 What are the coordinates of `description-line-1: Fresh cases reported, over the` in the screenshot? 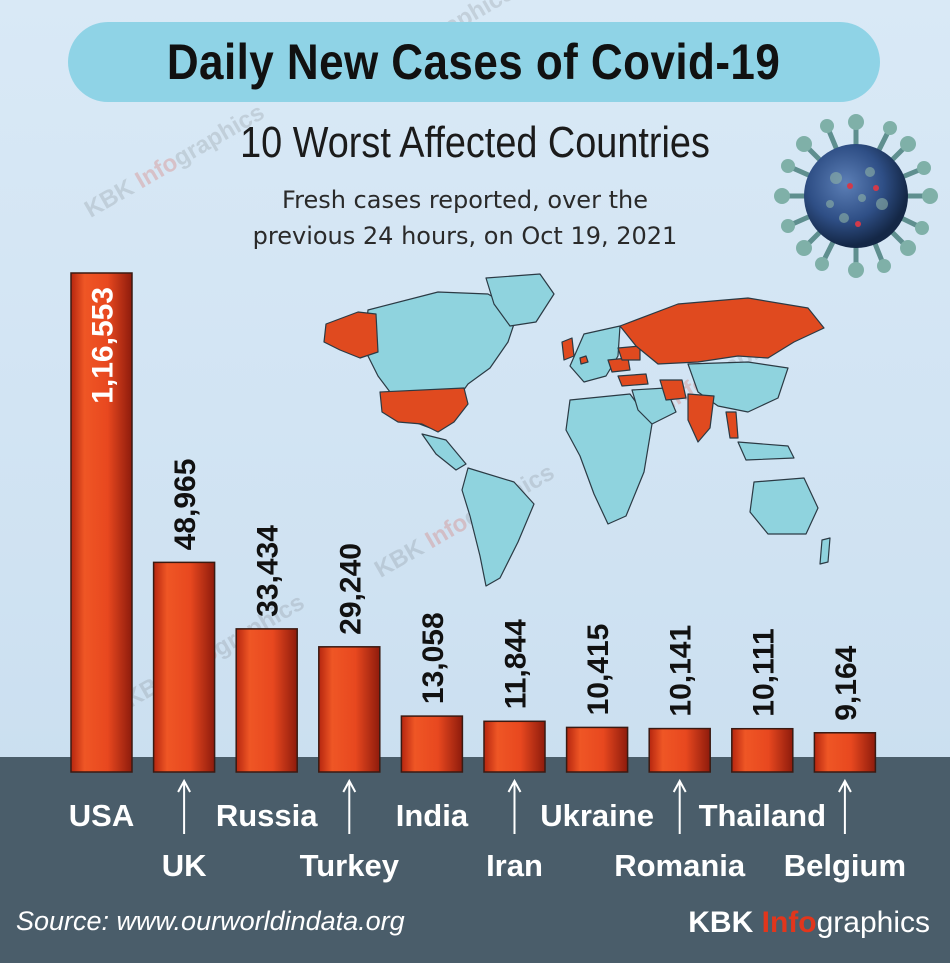 It's located at (465, 200).